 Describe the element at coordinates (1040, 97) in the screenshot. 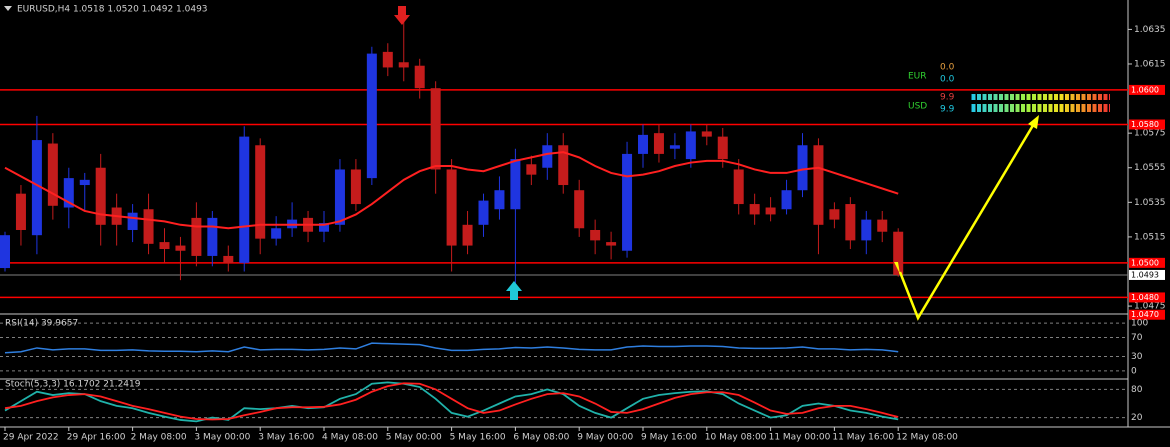

I see `meter-bar` at that location.